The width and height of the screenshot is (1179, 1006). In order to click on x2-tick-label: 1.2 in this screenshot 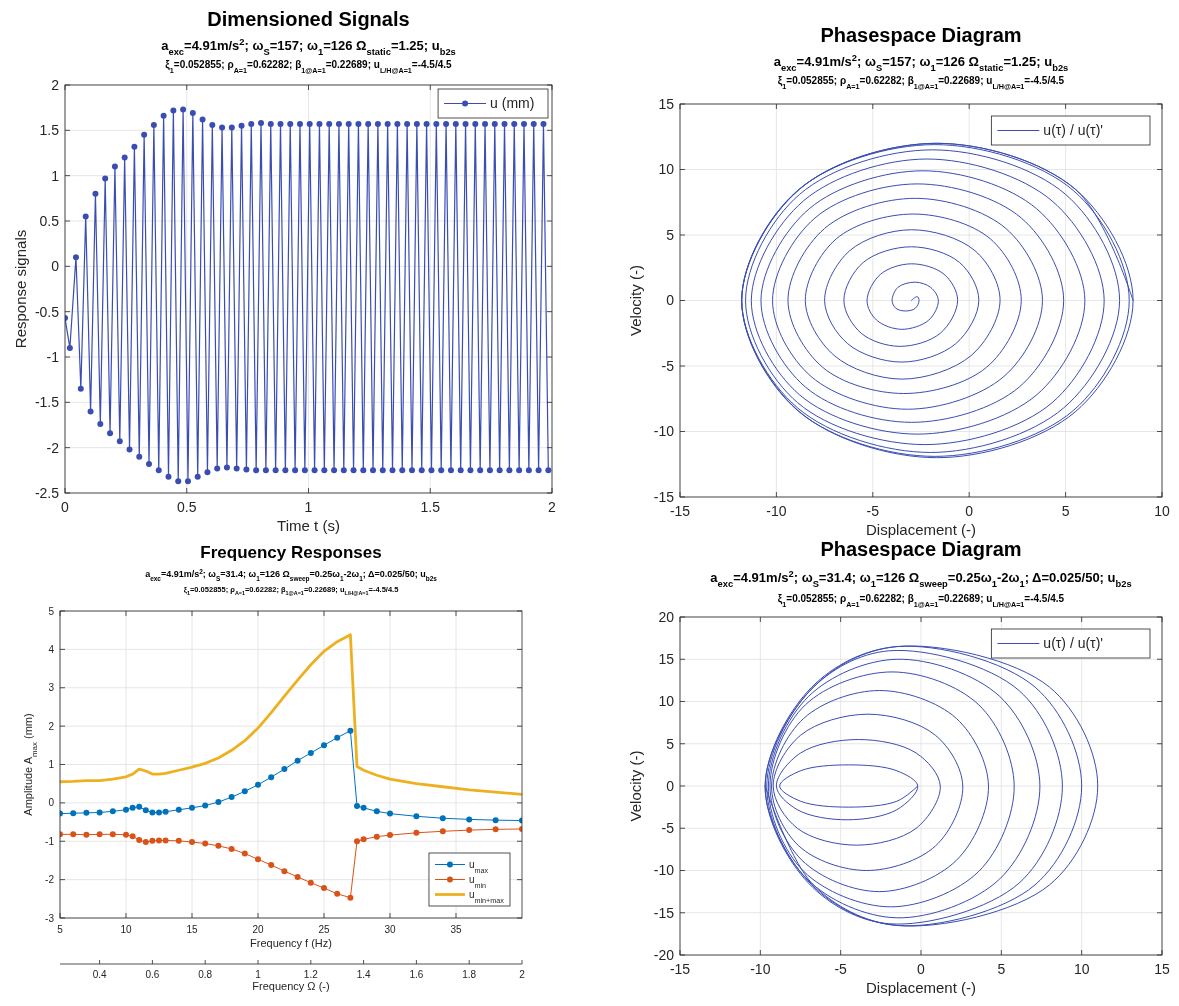, I will do `click(311, 974)`.